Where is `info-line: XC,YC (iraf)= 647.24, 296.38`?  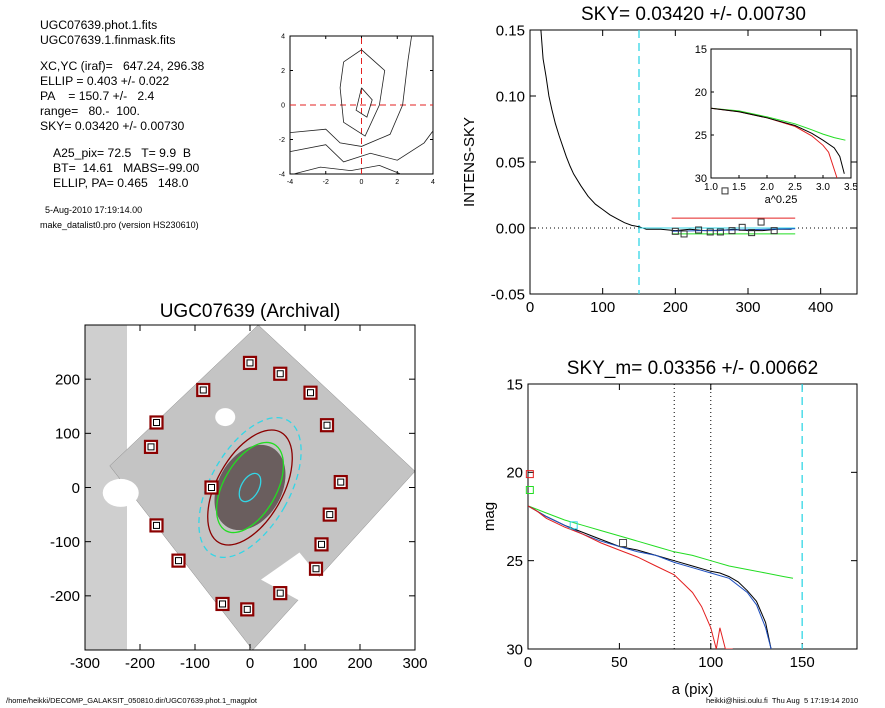 info-line: XC,YC (iraf)= 647.24, 296.38 is located at coordinates (122, 66).